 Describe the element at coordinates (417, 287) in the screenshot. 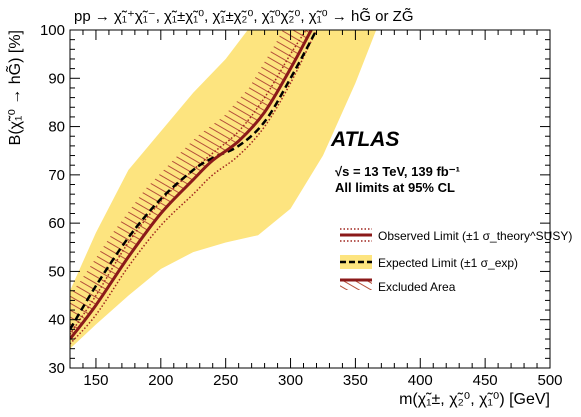

I see `legend-excluded-label: Excluded Area` at that location.